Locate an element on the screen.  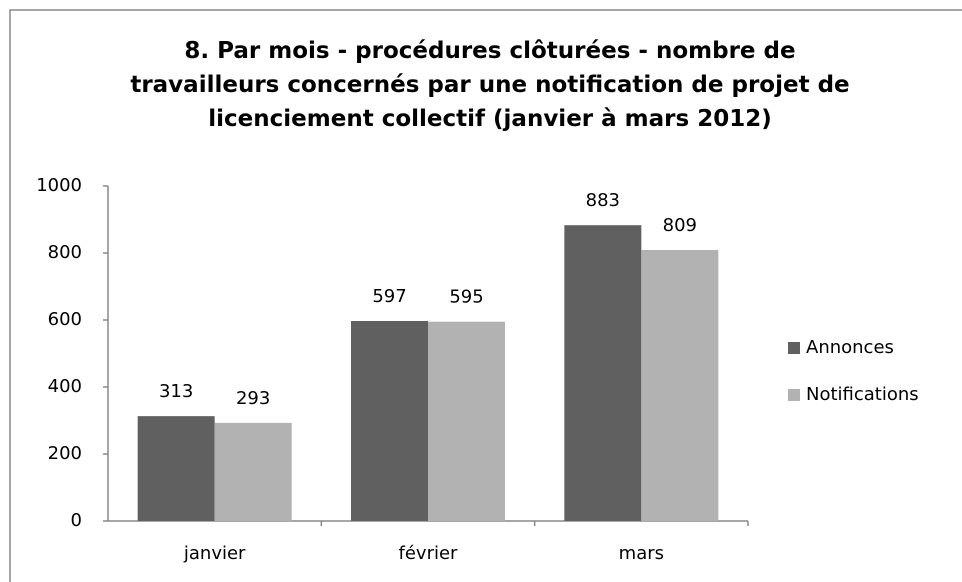
legend-label: Annonces is located at coordinates (850, 347).